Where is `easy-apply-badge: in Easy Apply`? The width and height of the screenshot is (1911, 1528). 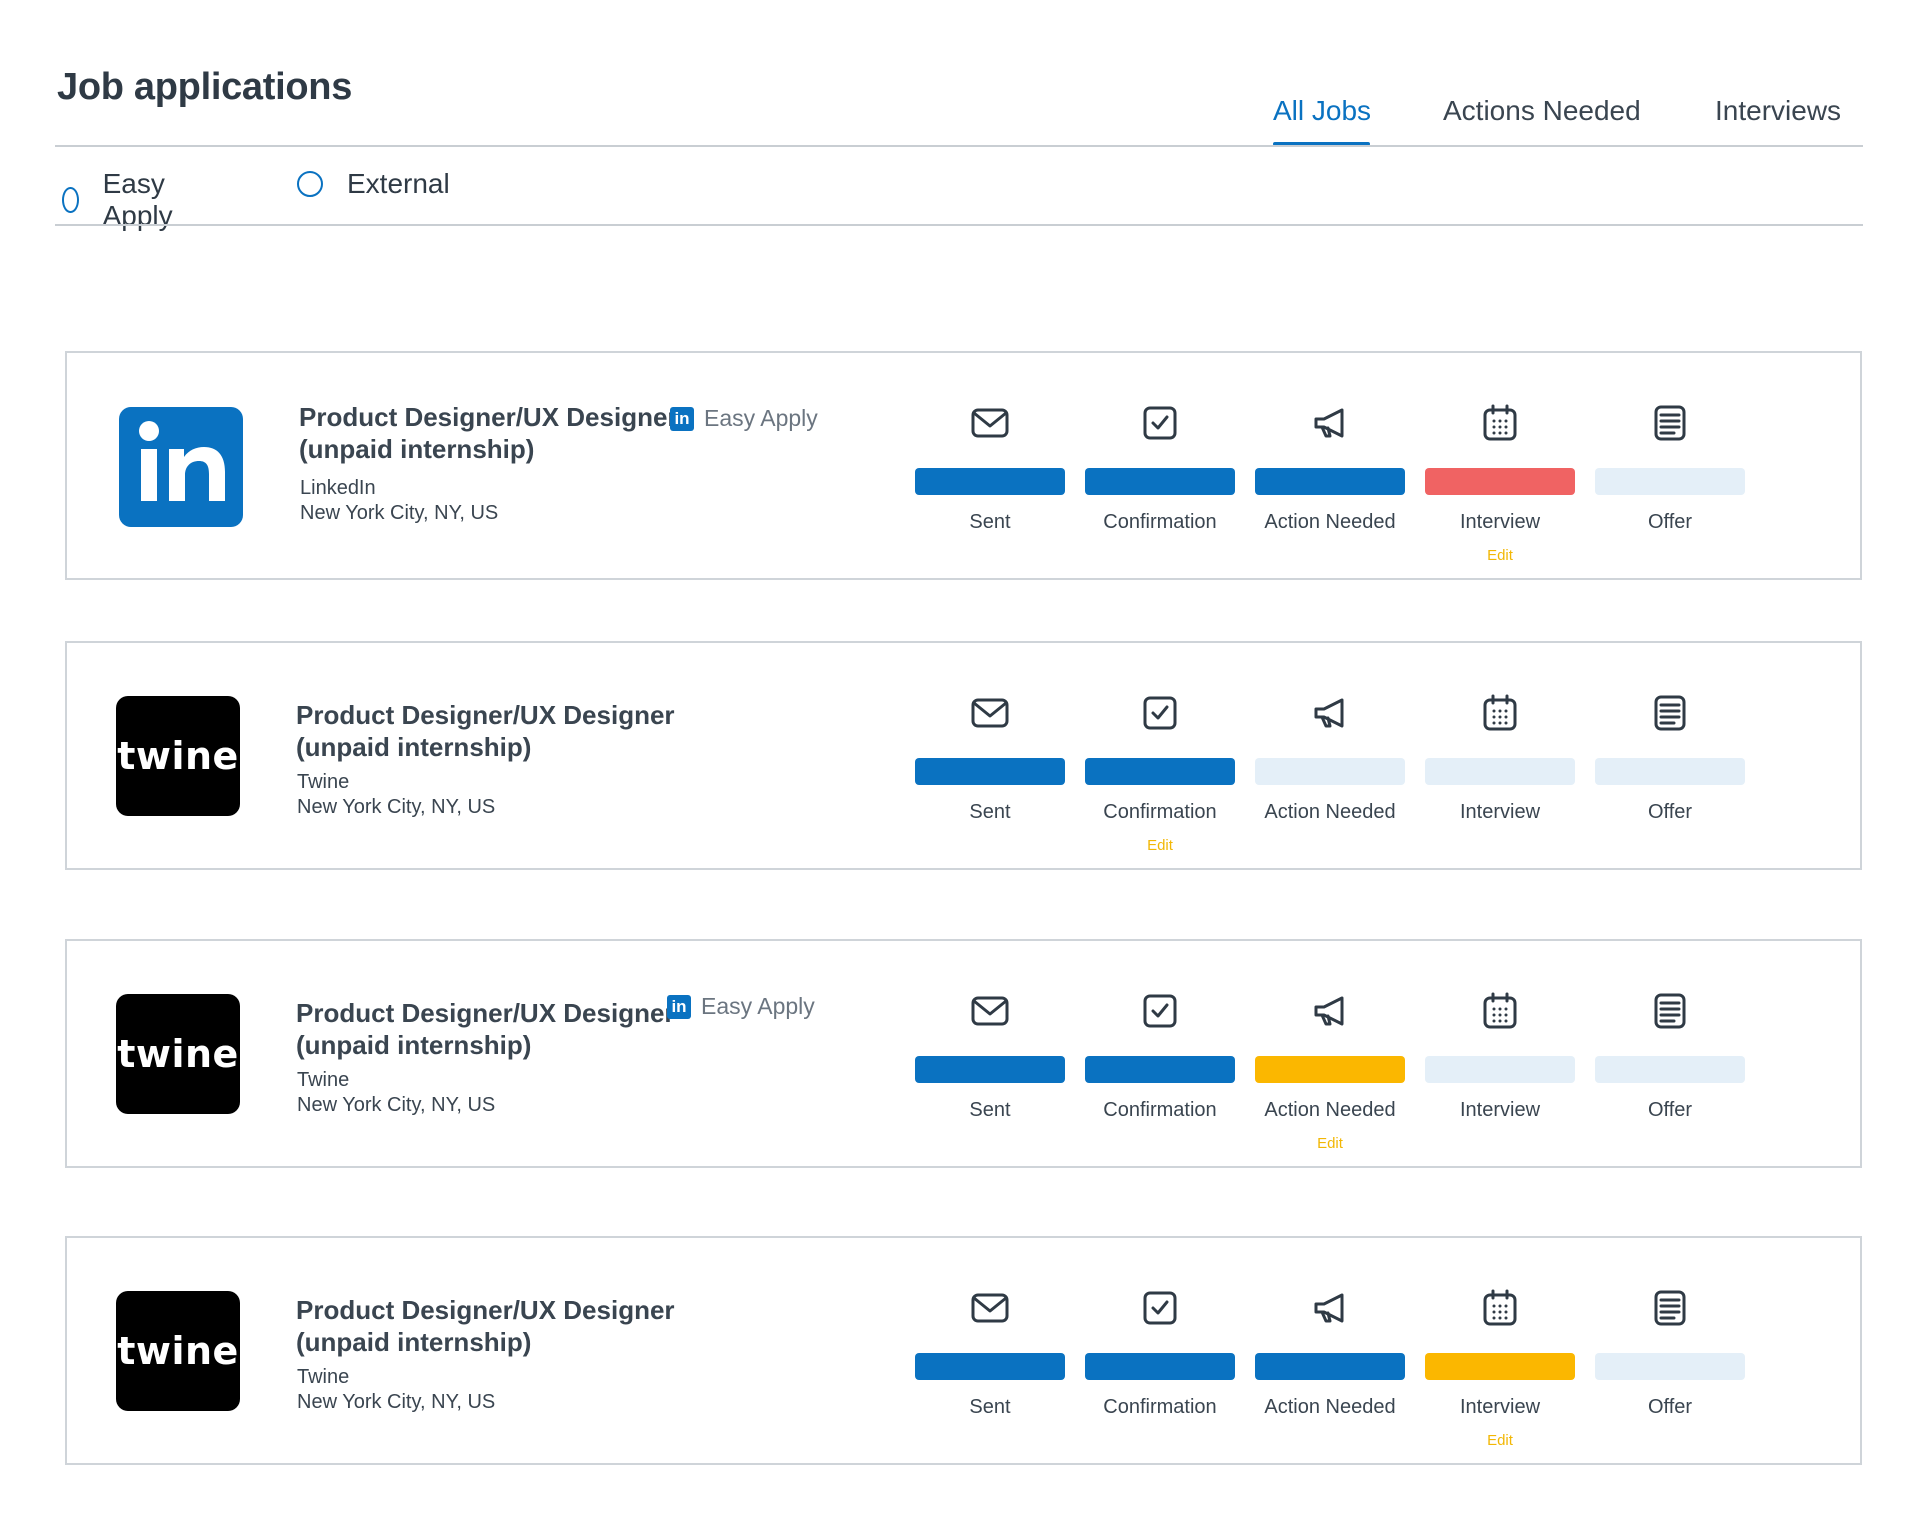 easy-apply-badge: in Easy Apply is located at coordinates (741, 1006).